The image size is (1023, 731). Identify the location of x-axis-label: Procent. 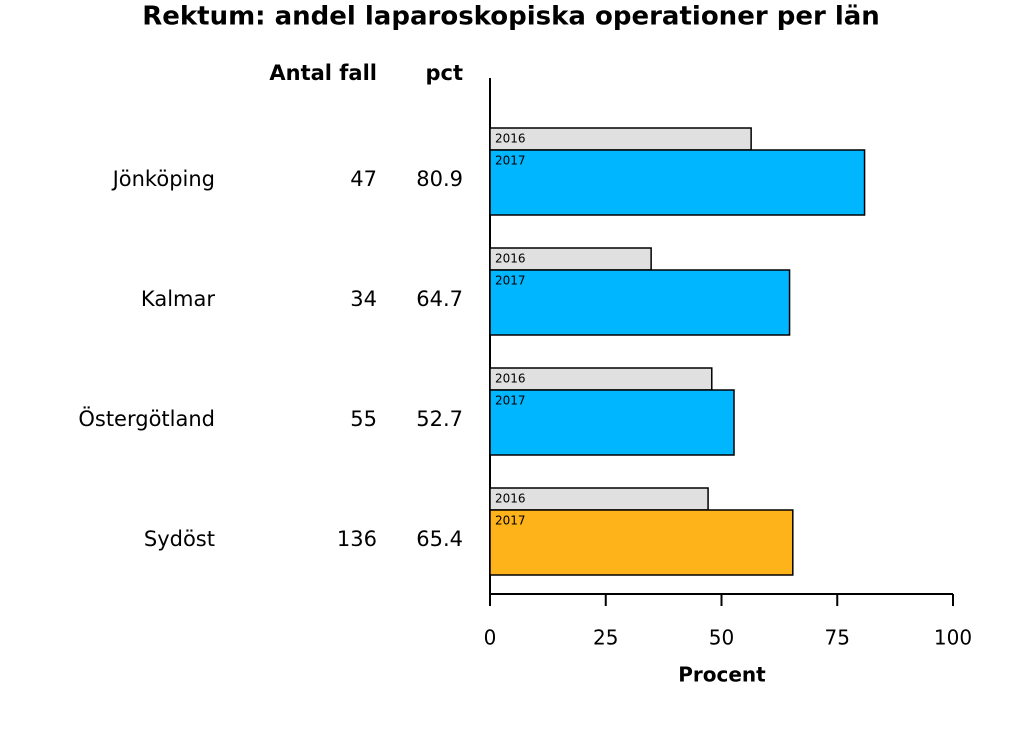
(722, 675).